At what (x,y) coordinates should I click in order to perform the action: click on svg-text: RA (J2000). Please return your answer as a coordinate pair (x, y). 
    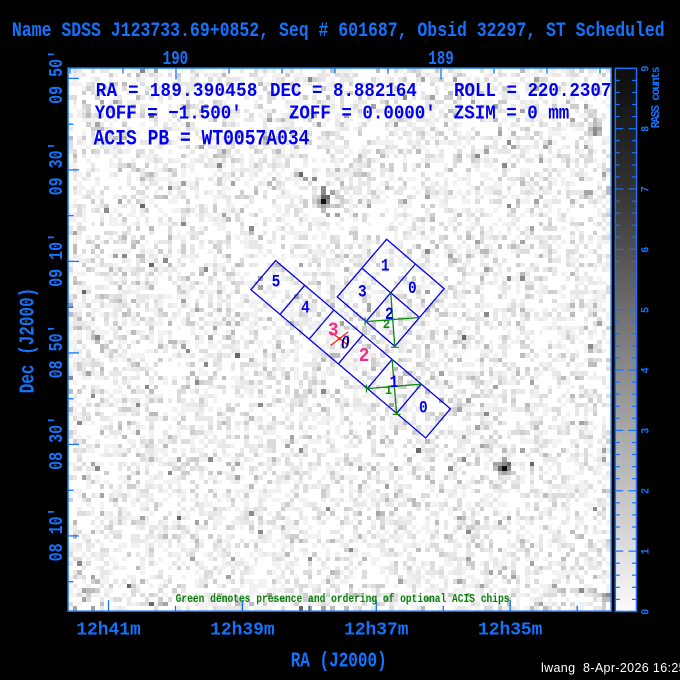
    Looking at the image, I should click on (339, 662).